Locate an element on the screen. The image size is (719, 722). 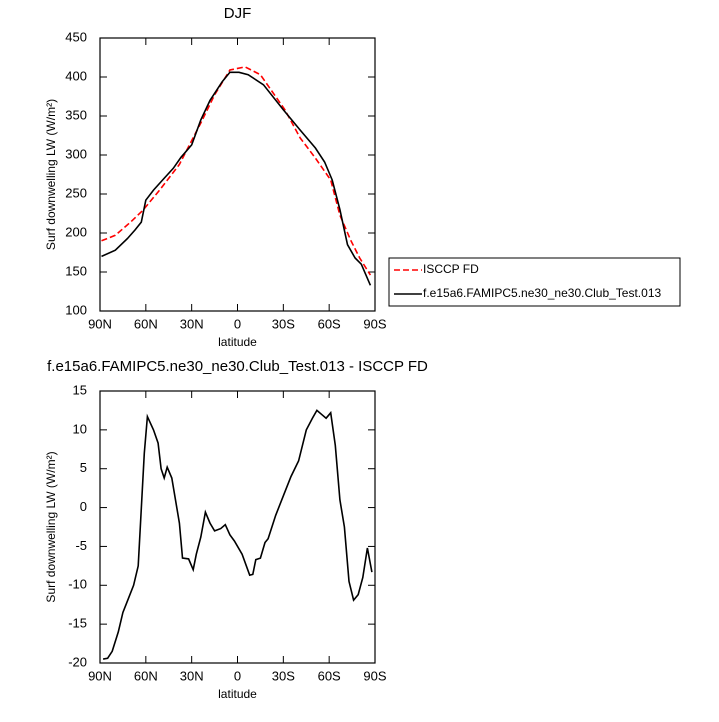
y-tick-label: 250 is located at coordinates (76, 192).